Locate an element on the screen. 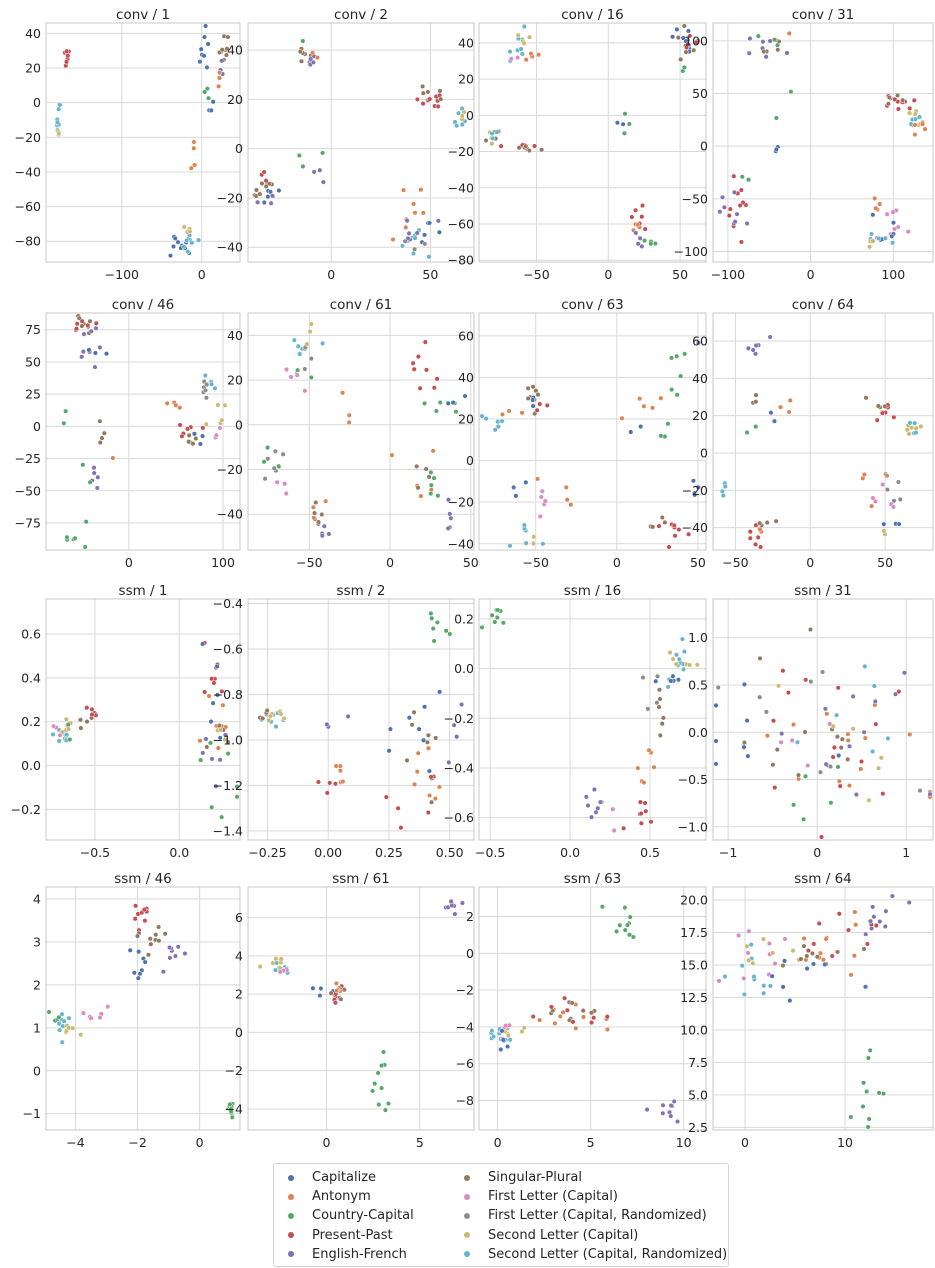 This screenshot has height=1268, width=935. y-tick-label: −6 is located at coordinates (465, 1063).